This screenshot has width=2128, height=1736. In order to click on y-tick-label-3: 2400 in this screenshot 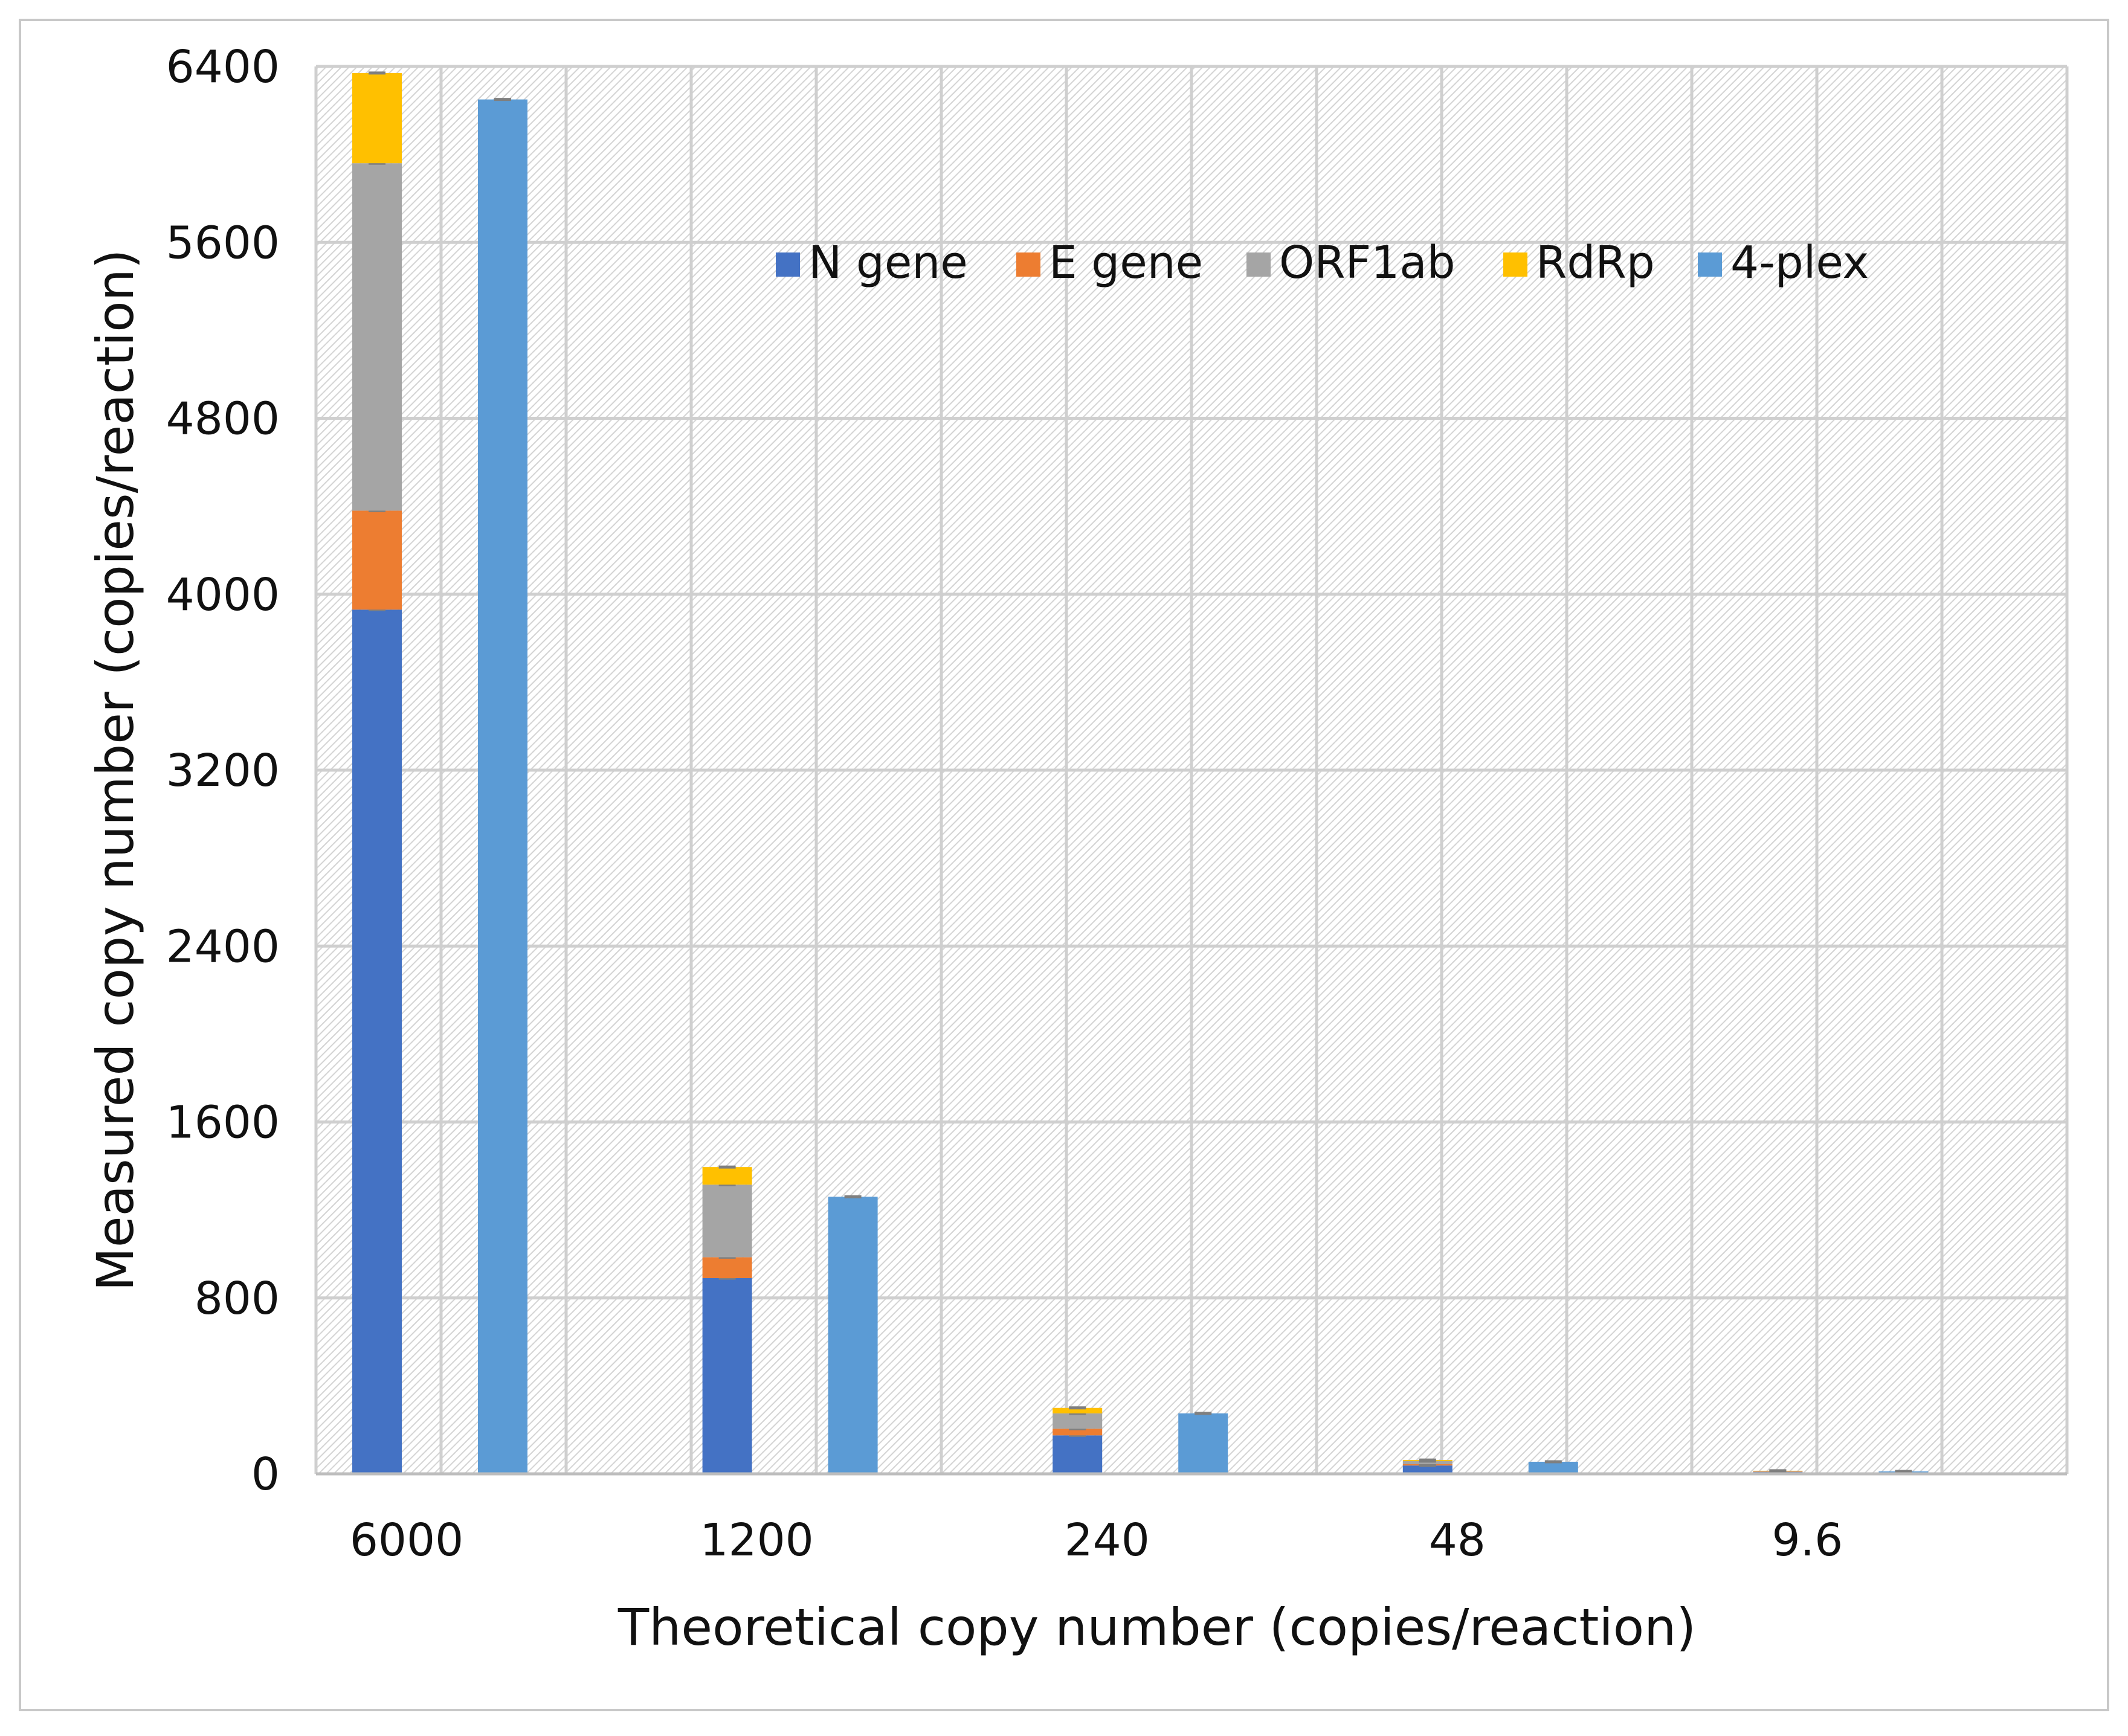, I will do `click(223, 947)`.